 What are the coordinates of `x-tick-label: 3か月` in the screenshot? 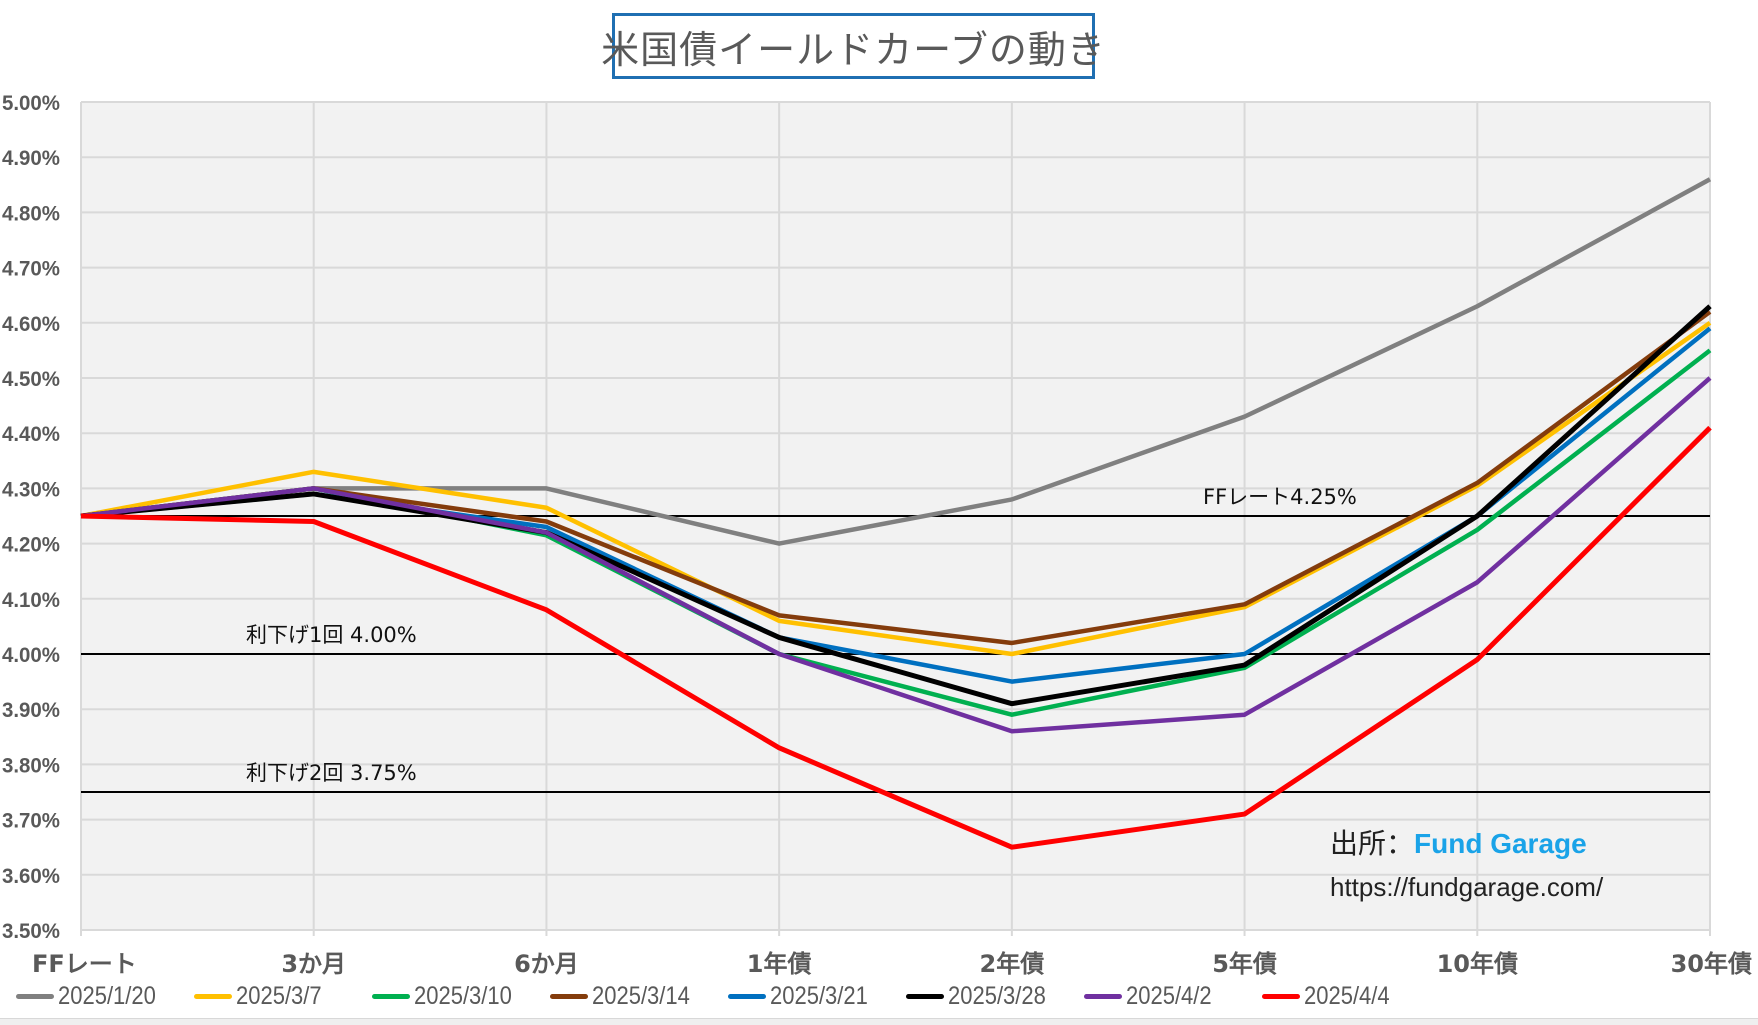 It's located at (313, 964).